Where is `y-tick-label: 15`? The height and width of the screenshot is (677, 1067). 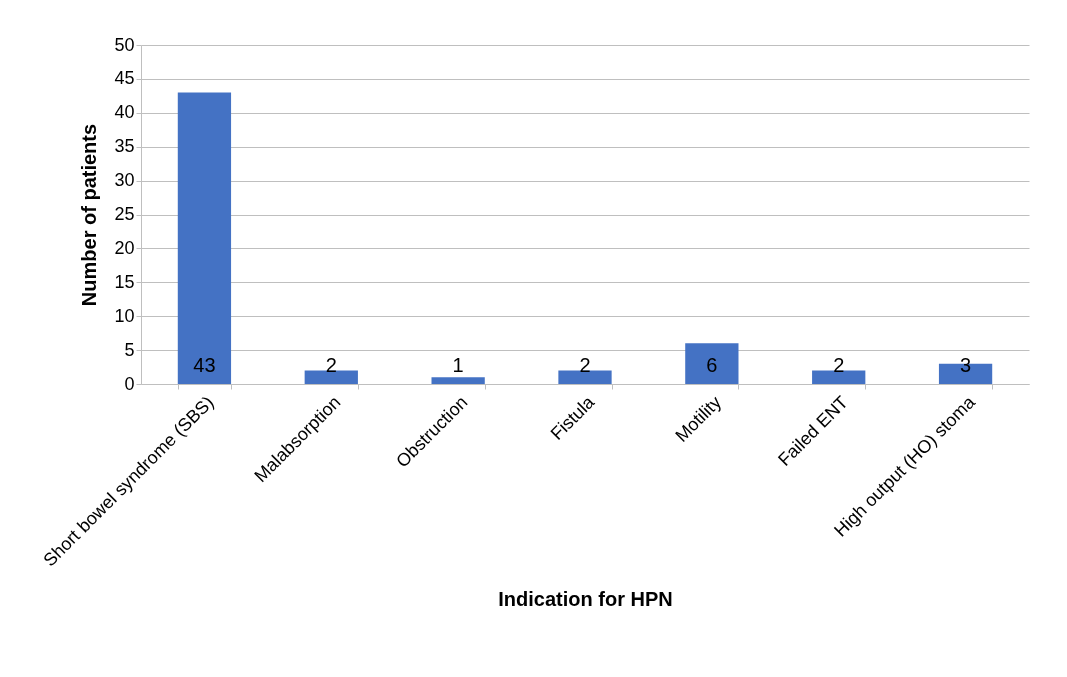 y-tick-label: 15 is located at coordinates (124, 281).